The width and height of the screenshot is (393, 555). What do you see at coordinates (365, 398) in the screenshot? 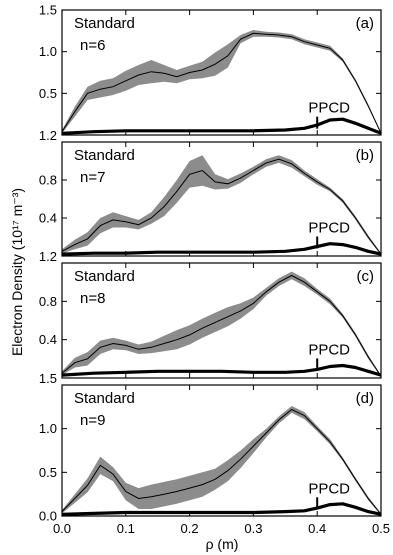
I see `panel-id-label: (d)` at bounding box center [365, 398].